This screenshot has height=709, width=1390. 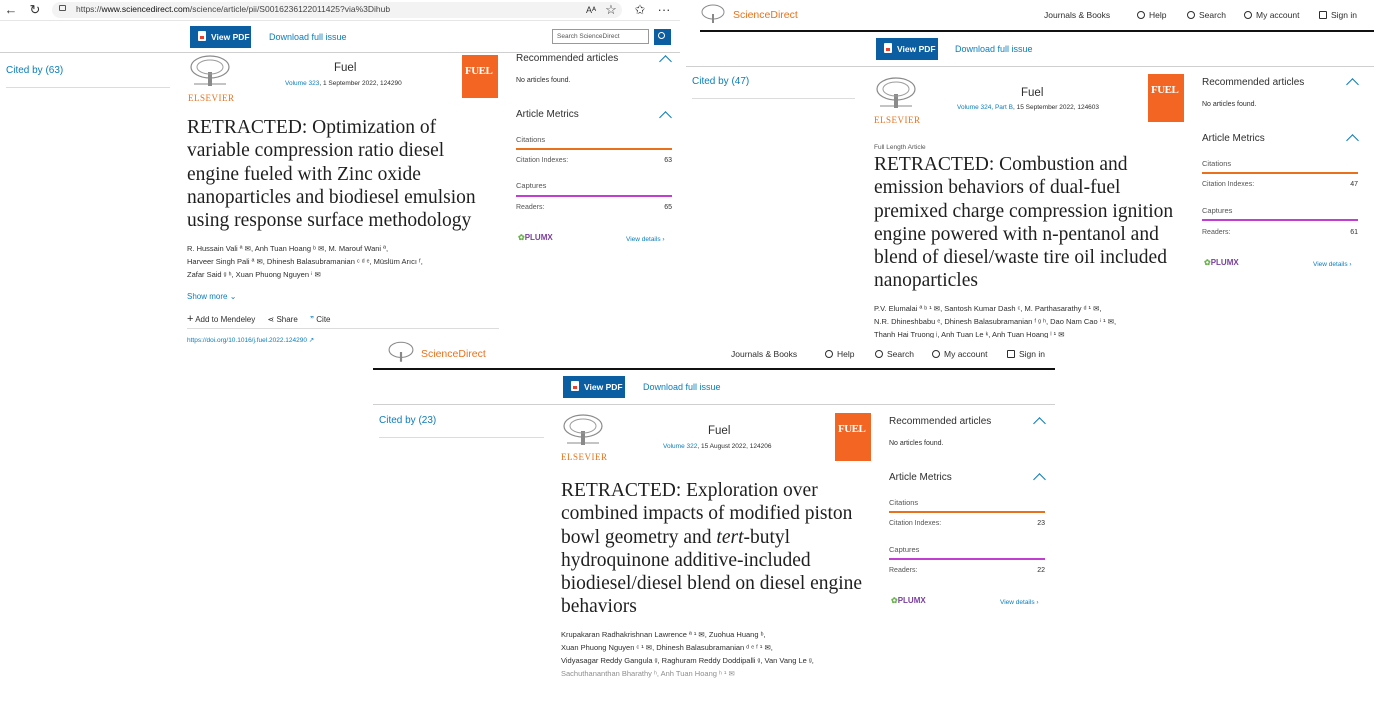 I want to click on lock-icon, so click(x=62, y=8).